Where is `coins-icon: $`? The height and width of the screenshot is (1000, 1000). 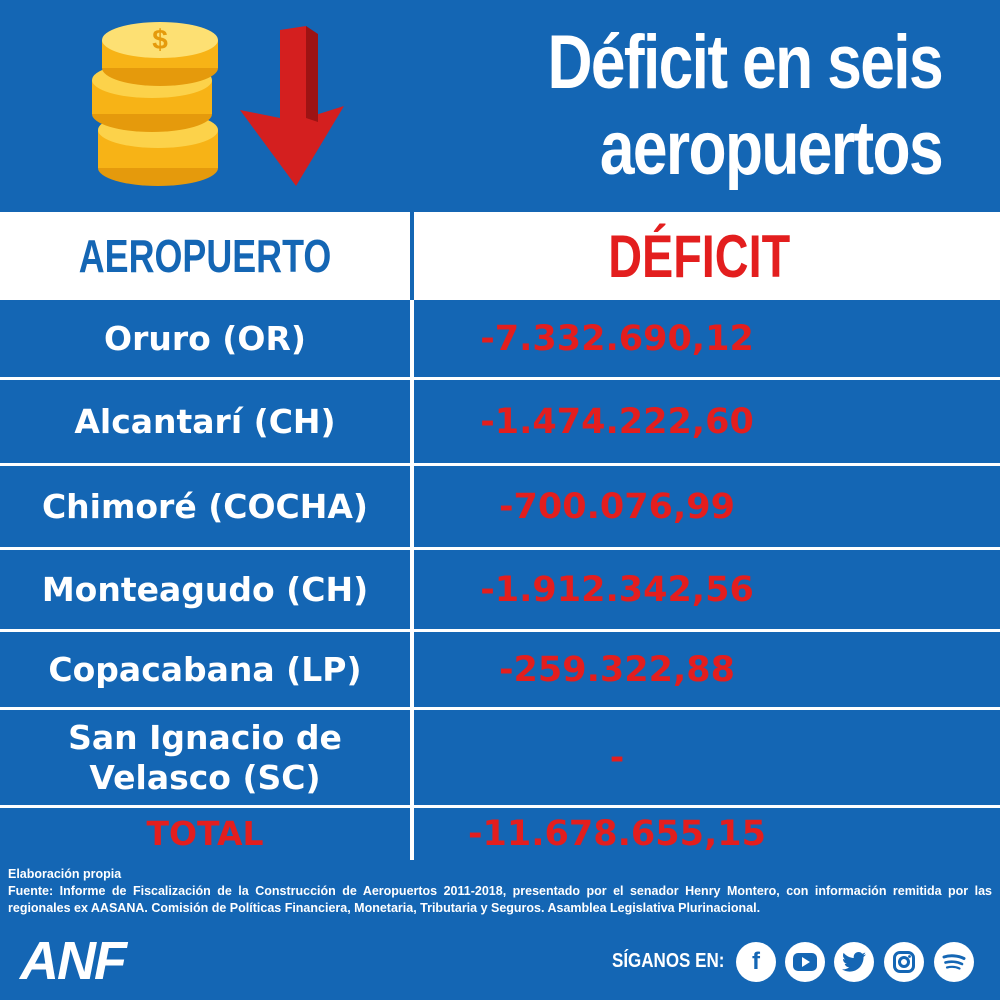 coins-icon: $ is located at coordinates (155, 104).